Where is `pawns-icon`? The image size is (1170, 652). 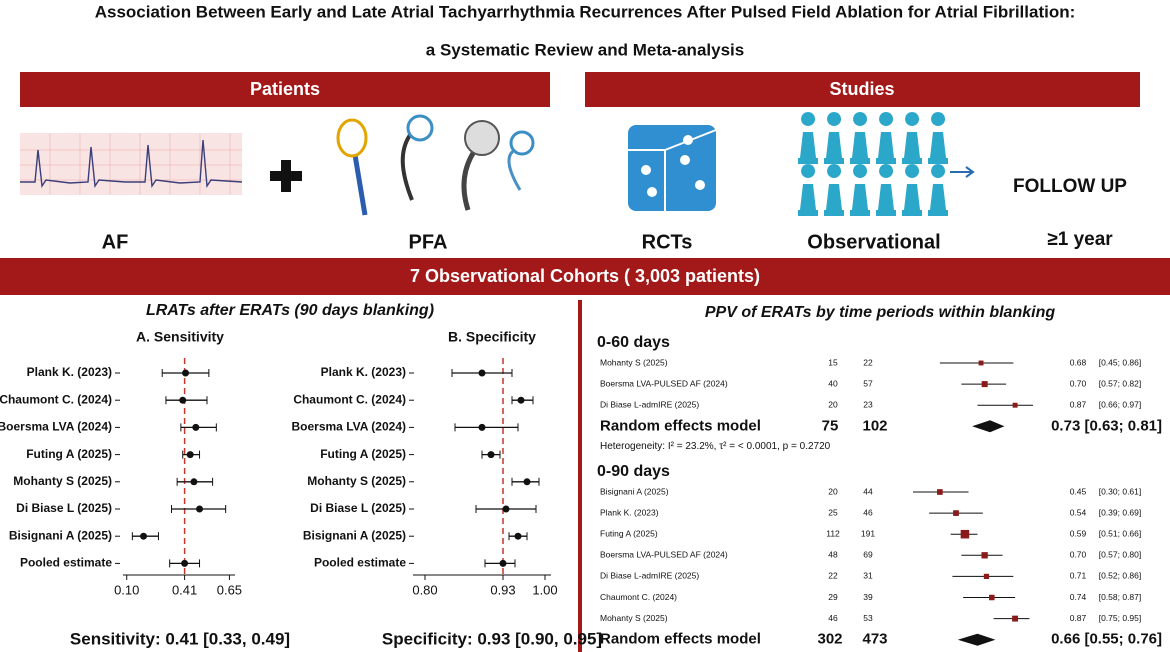 pawns-icon is located at coordinates (873, 164).